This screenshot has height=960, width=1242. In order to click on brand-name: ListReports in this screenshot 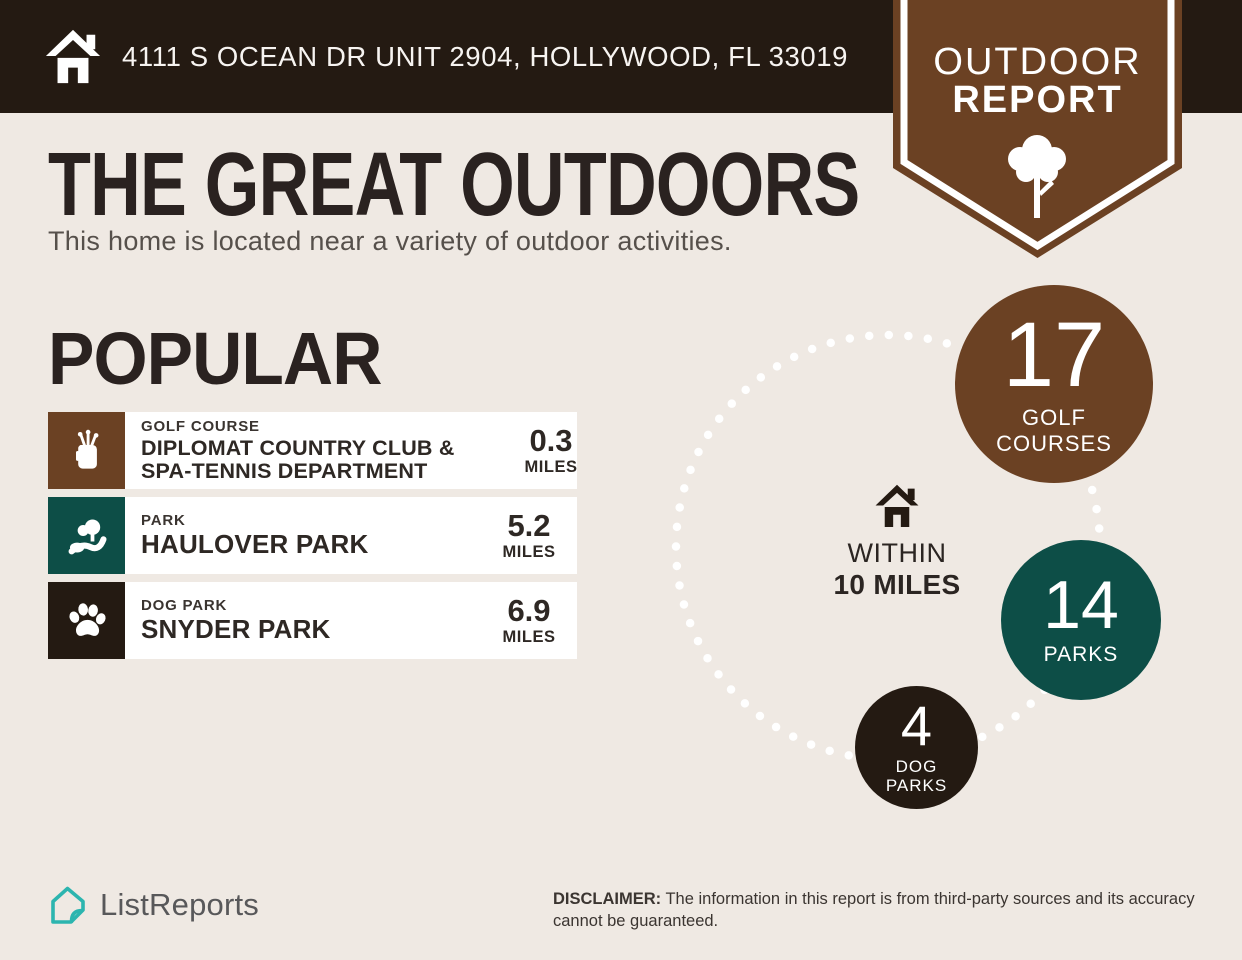, I will do `click(179, 904)`.